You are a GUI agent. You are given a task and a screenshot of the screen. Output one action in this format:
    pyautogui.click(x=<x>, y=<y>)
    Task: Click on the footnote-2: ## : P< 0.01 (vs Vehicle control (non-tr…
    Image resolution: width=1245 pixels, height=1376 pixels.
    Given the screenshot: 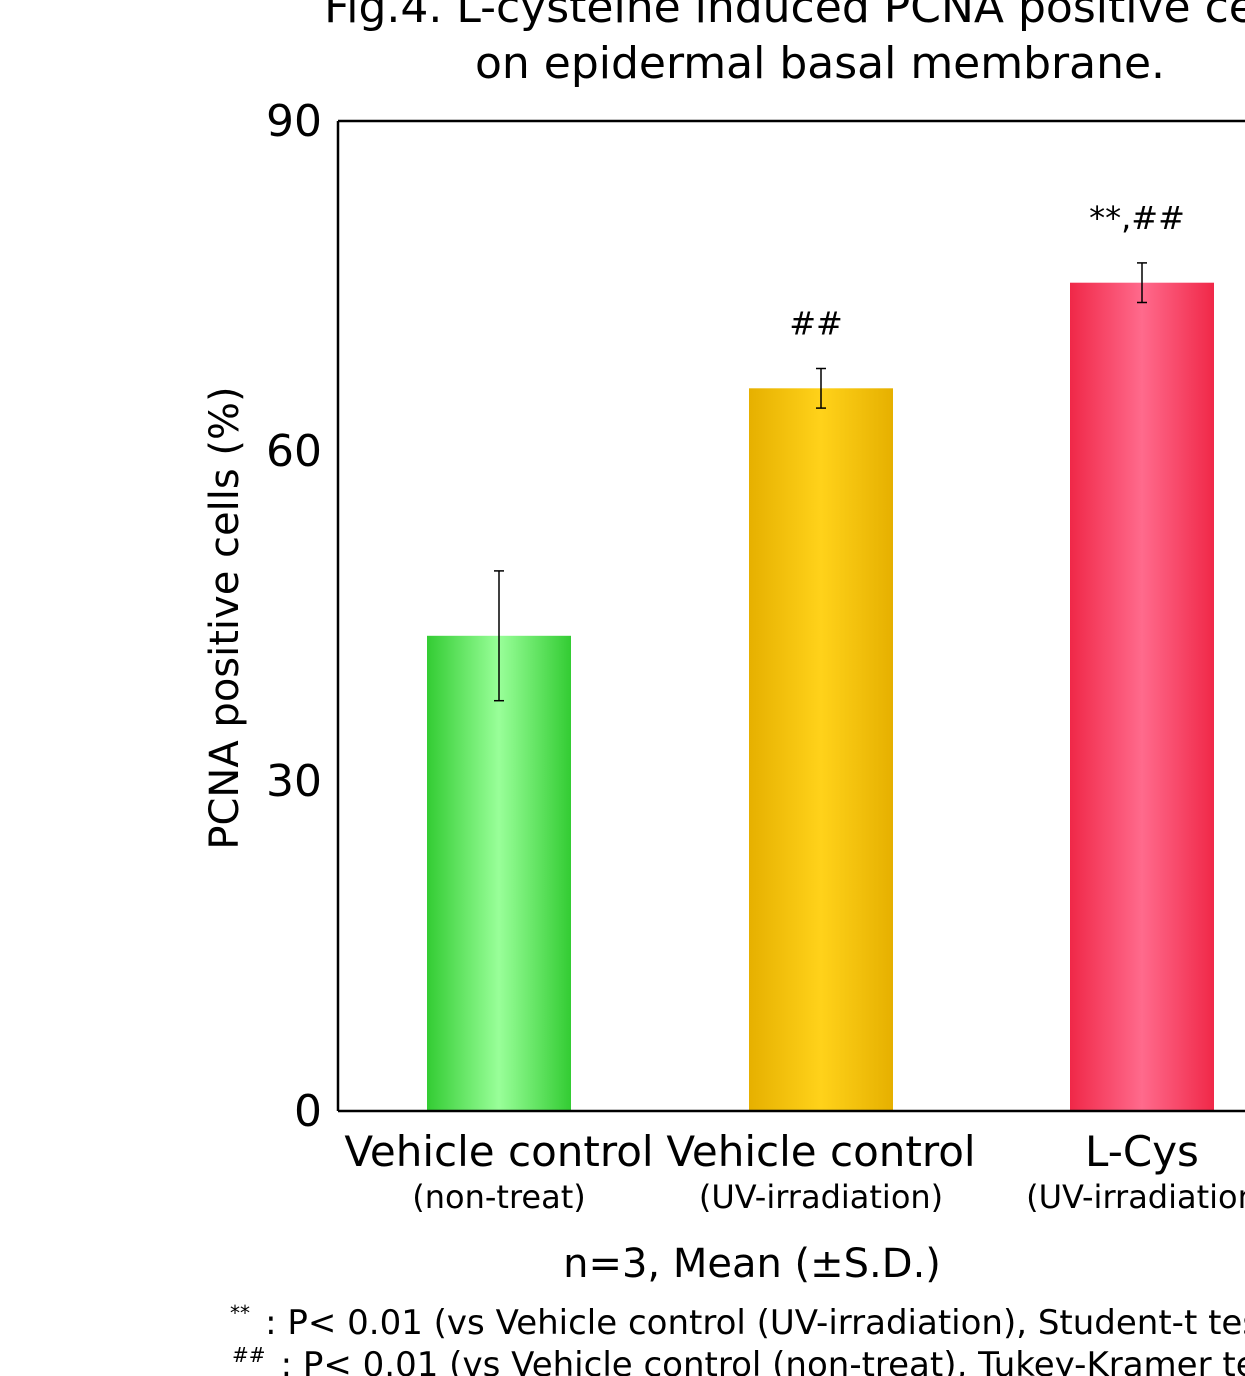 What is the action you would take?
    pyautogui.click(x=738, y=1359)
    